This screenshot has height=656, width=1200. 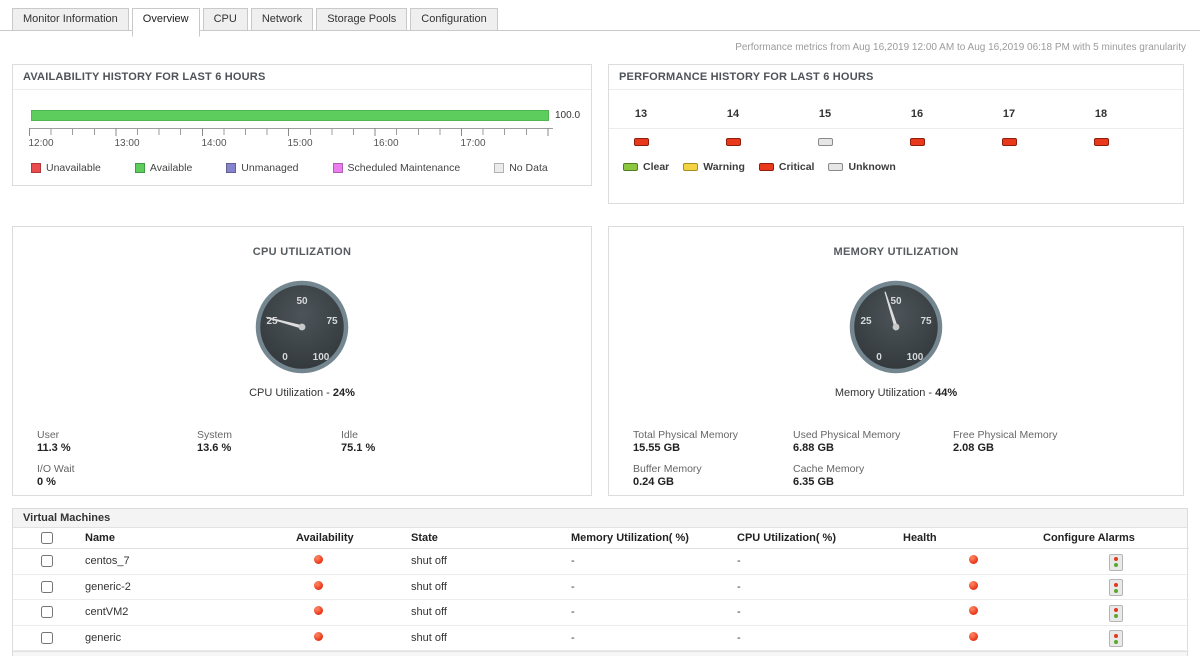 I want to click on memory-gauge-needle, so click(x=891, y=311).